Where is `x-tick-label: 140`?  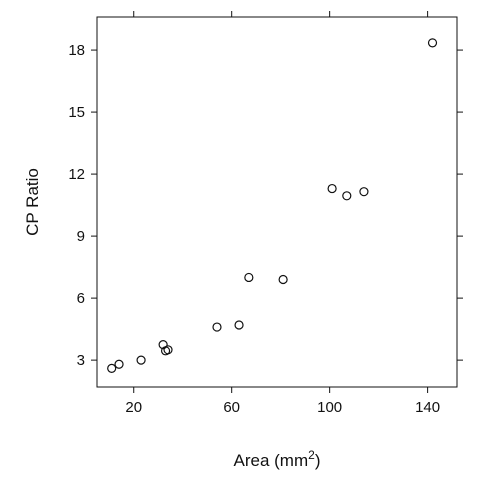 x-tick-label: 140 is located at coordinates (427, 407).